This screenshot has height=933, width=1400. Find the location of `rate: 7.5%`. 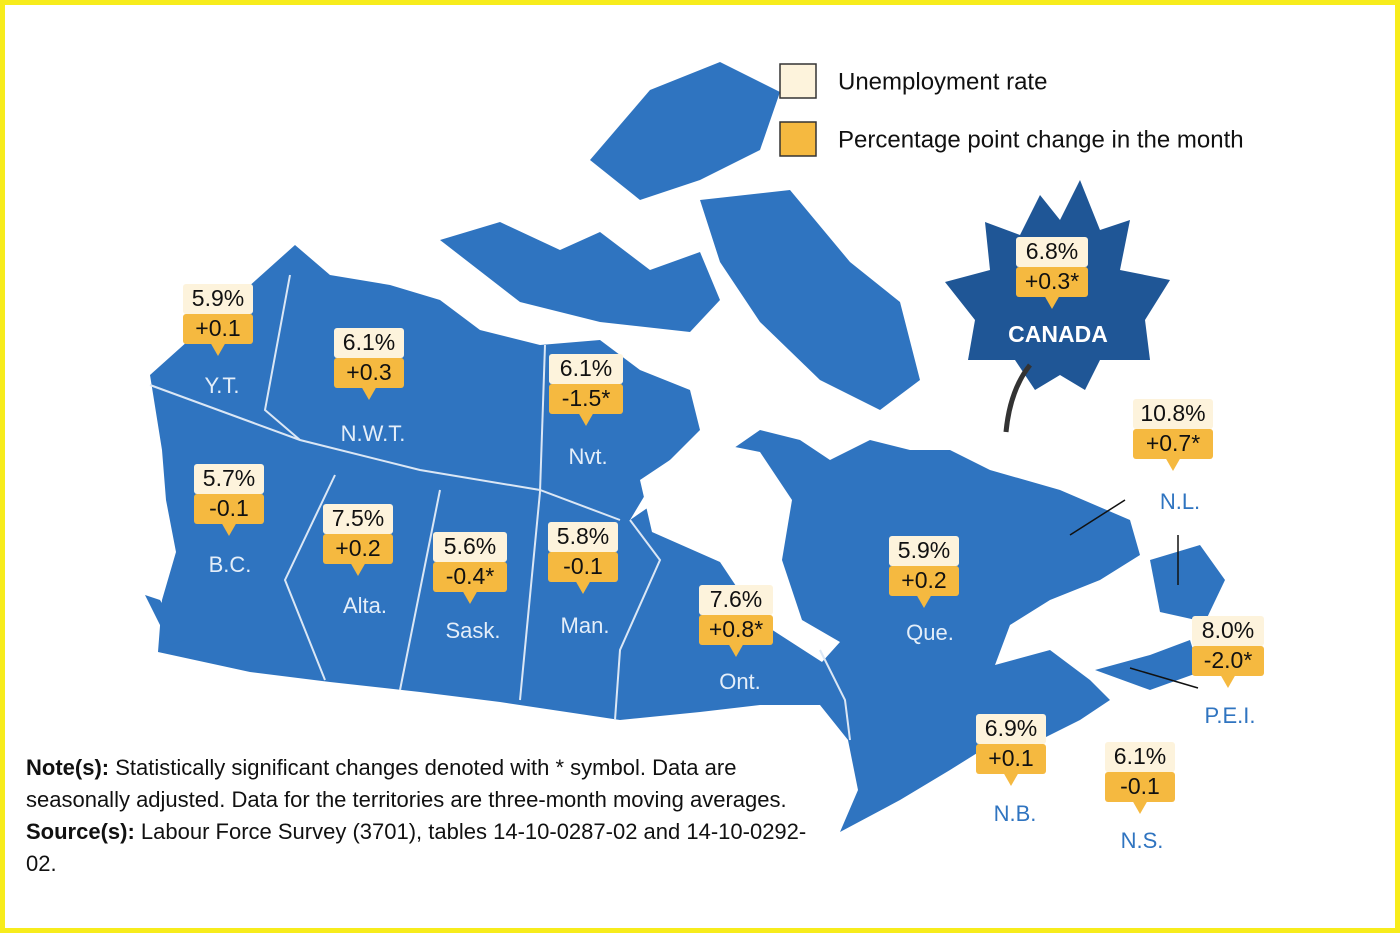

rate: 7.5% is located at coordinates (358, 518).